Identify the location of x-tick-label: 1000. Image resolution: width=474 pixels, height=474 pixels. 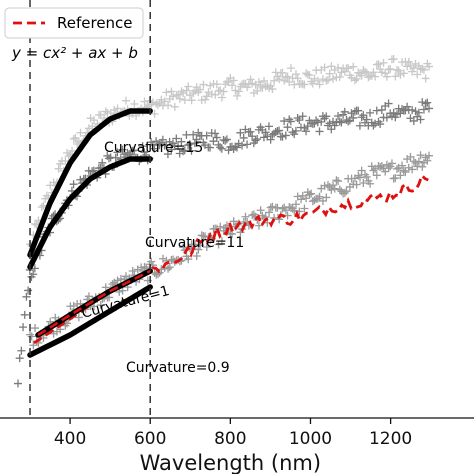
(310, 439).